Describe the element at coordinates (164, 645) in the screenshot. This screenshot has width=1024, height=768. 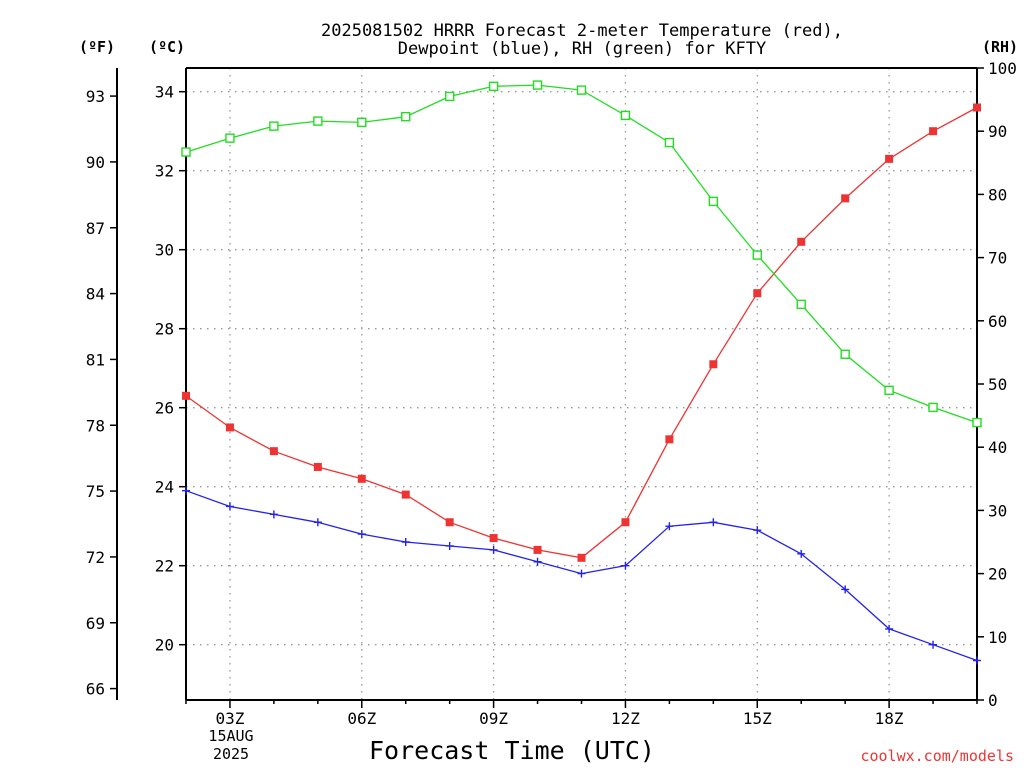
I see `celsius-tick-label: 20` at that location.